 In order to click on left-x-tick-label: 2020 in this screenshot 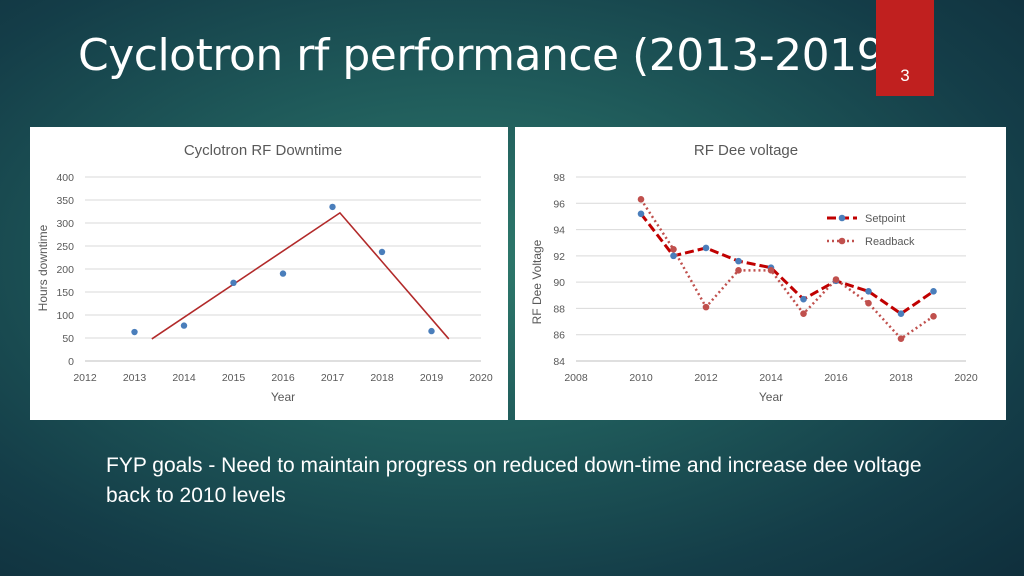, I will do `click(481, 378)`.